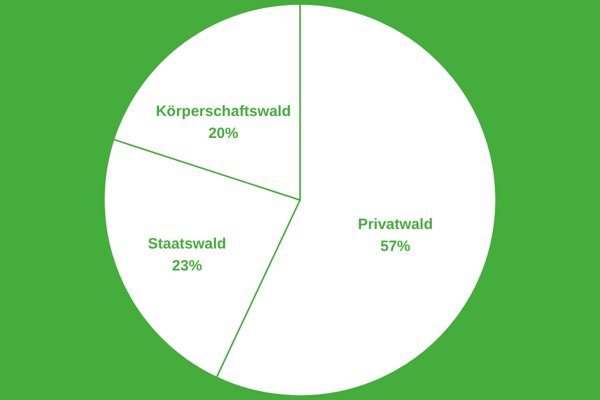 Image resolution: width=600 pixels, height=400 pixels. I want to click on slice-label: Staatswald, so click(187, 244).